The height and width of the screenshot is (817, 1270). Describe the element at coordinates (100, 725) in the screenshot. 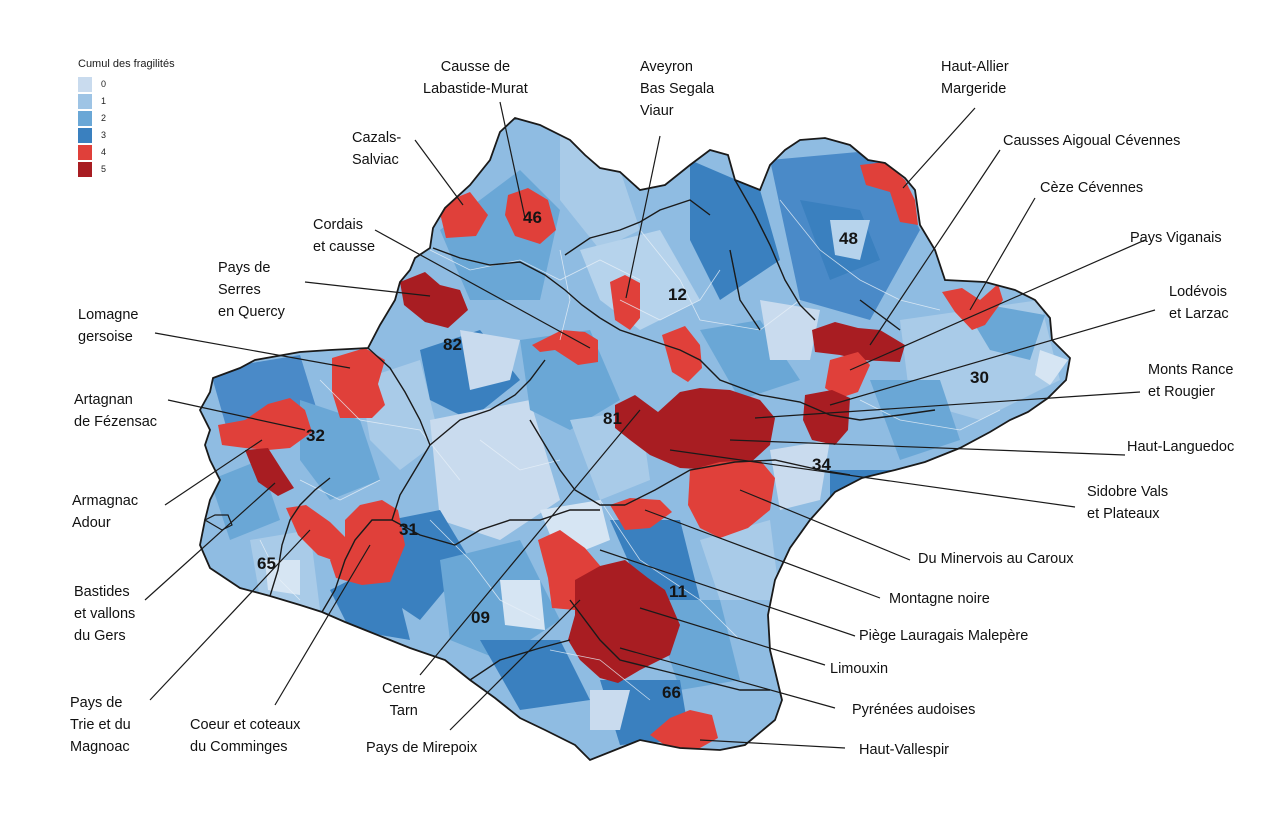

I see `territory-label-pays-de-trie-et-du-magnoac: Pays de Trie et du Magnoac` at that location.